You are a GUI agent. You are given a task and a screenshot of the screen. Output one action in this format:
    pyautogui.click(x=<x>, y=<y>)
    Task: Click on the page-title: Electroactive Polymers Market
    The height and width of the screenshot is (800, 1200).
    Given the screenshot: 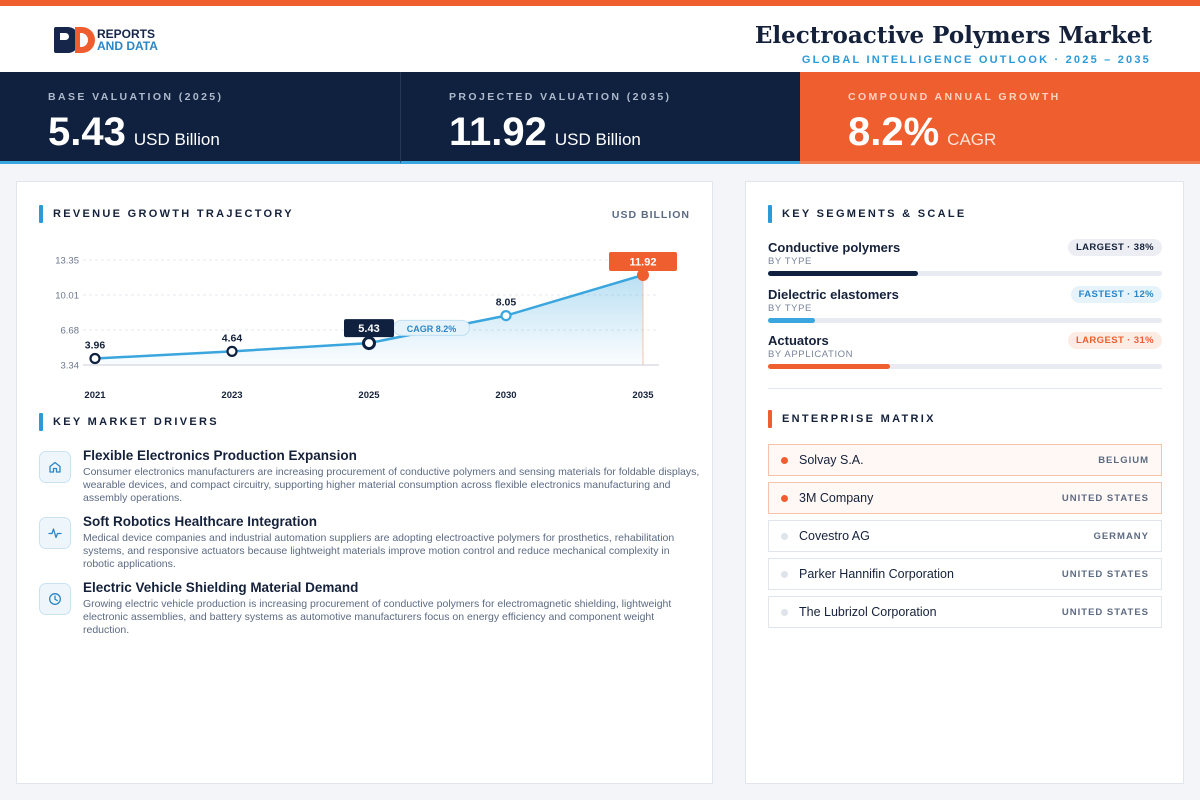 What is the action you would take?
    pyautogui.click(x=953, y=35)
    